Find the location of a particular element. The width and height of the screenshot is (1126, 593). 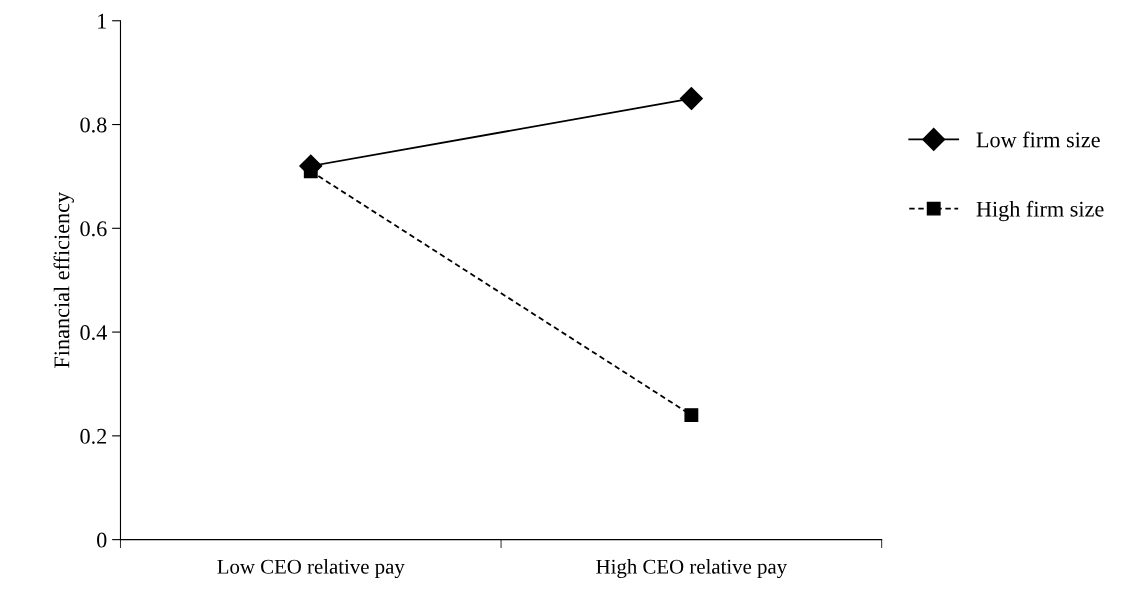

legend-label: High firm size is located at coordinates (1040, 211).